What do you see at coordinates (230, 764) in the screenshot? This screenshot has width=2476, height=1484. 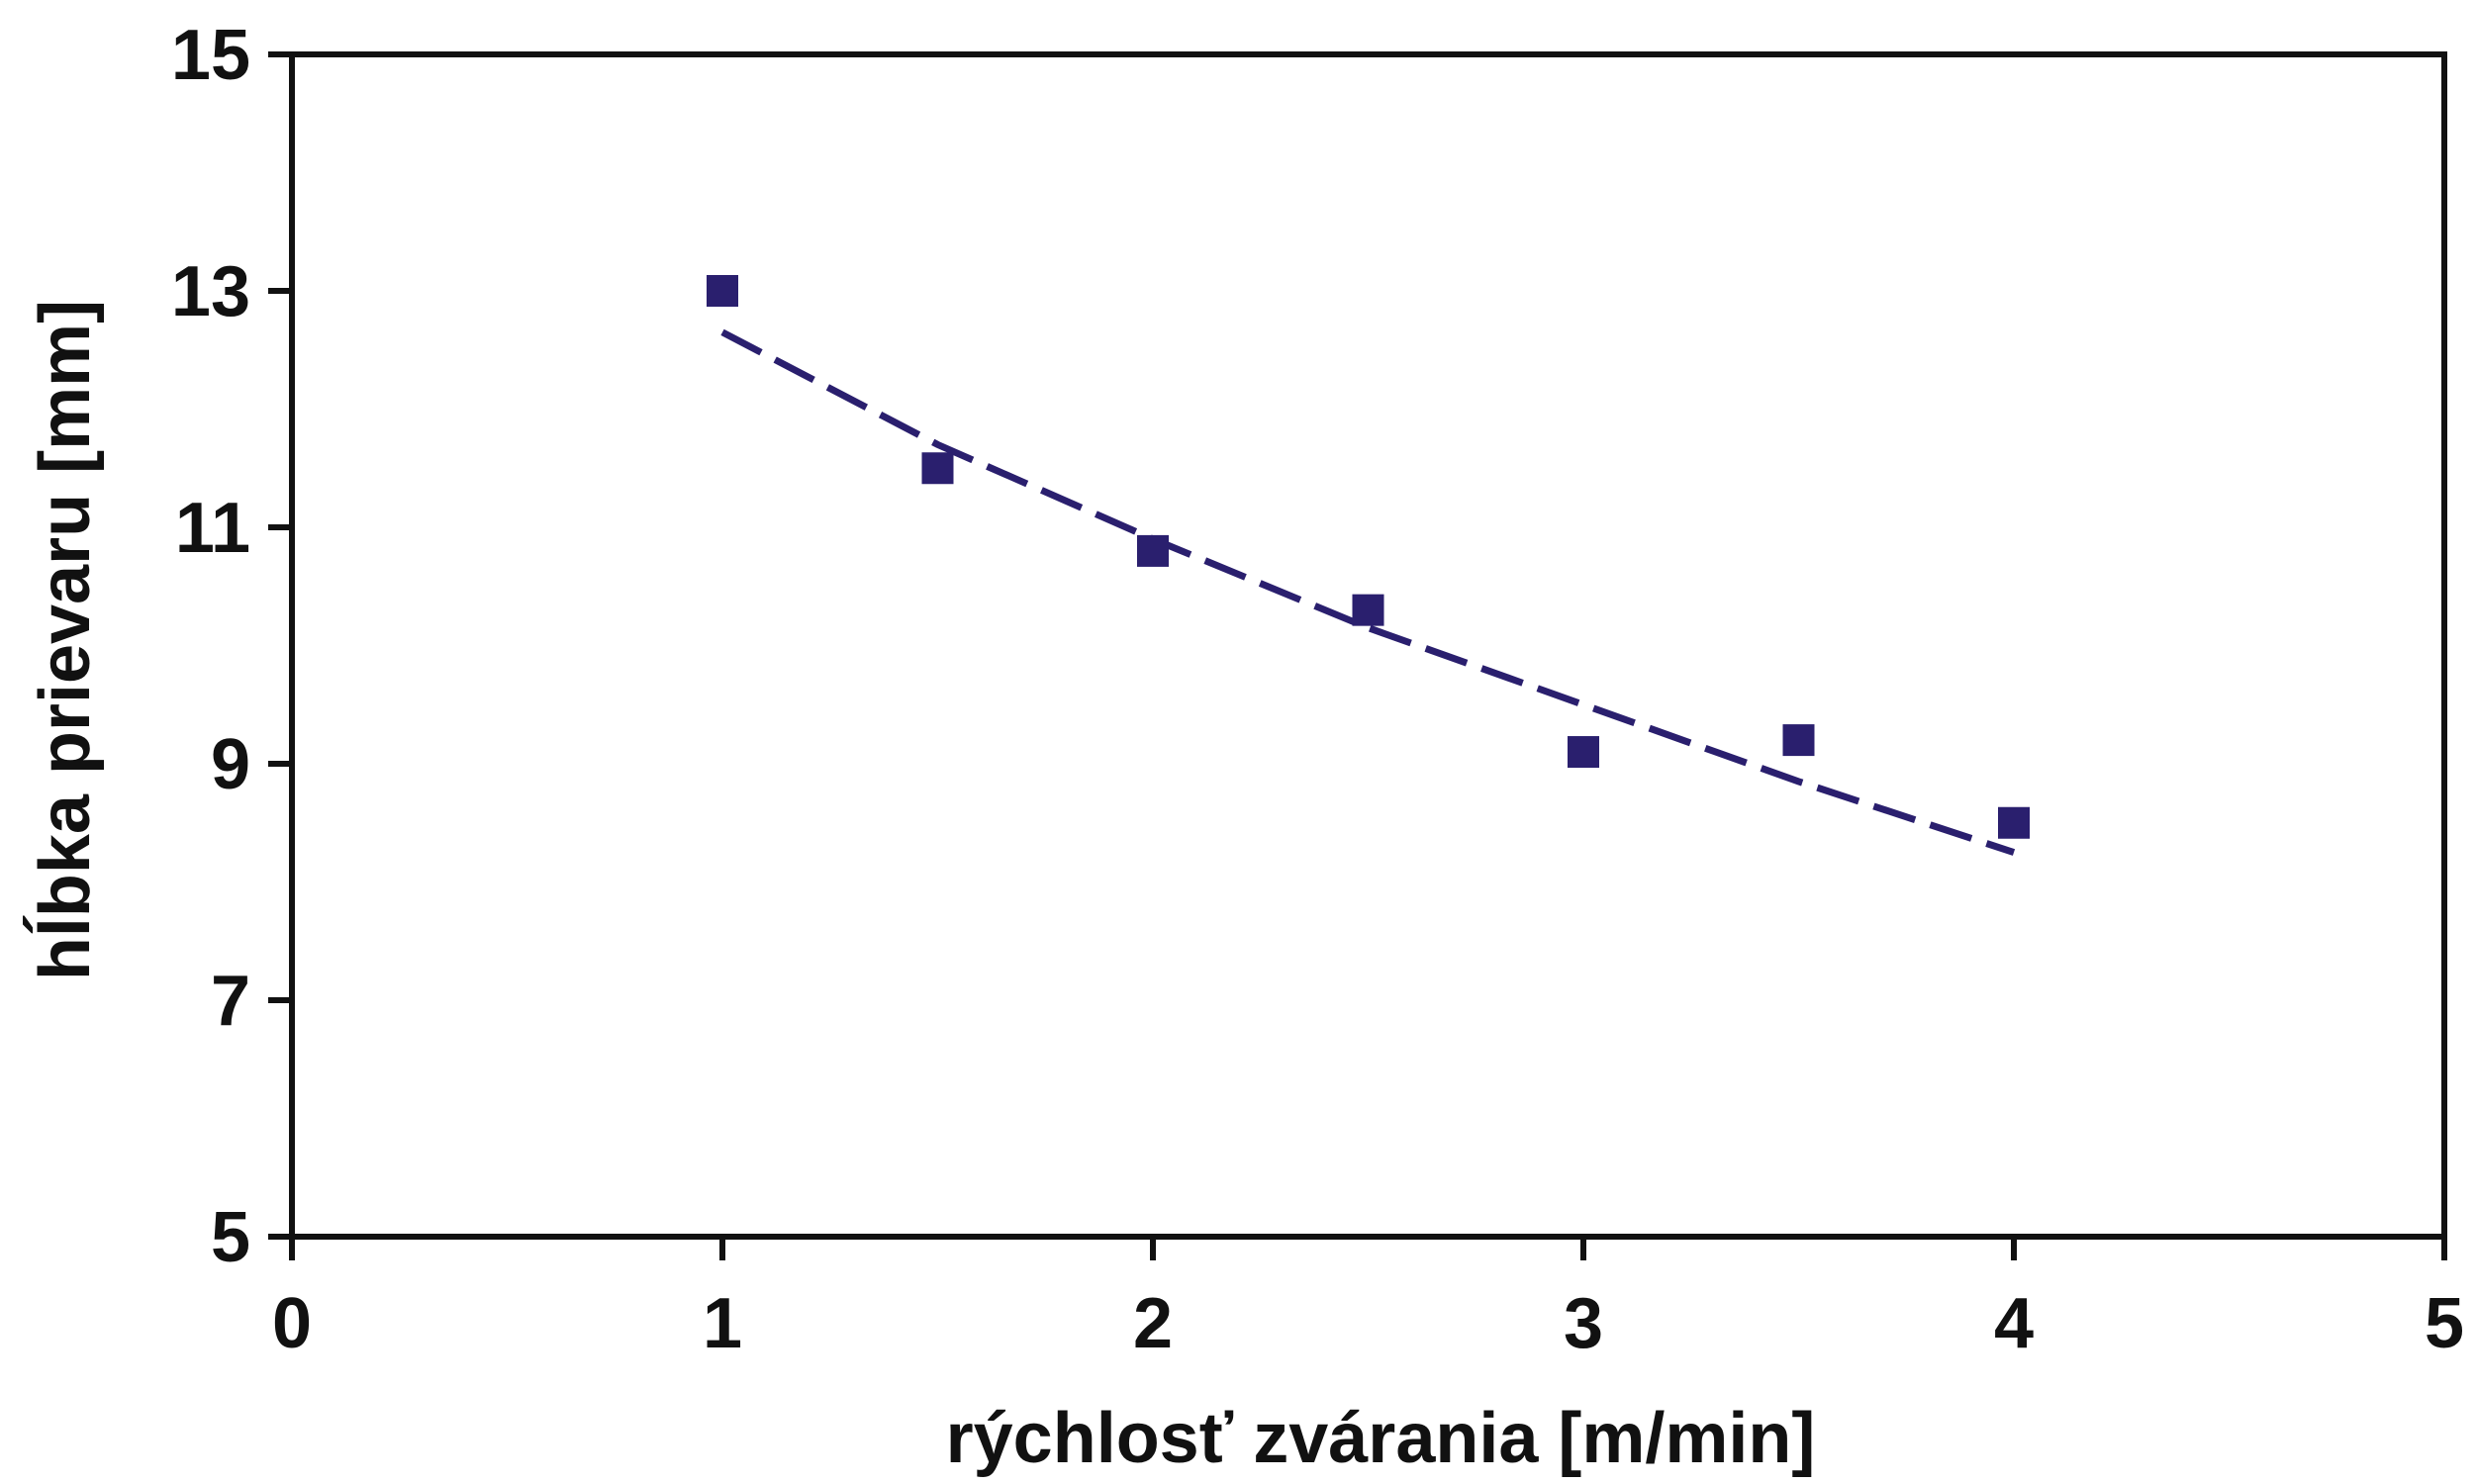 I see `y-tick-label: 9` at bounding box center [230, 764].